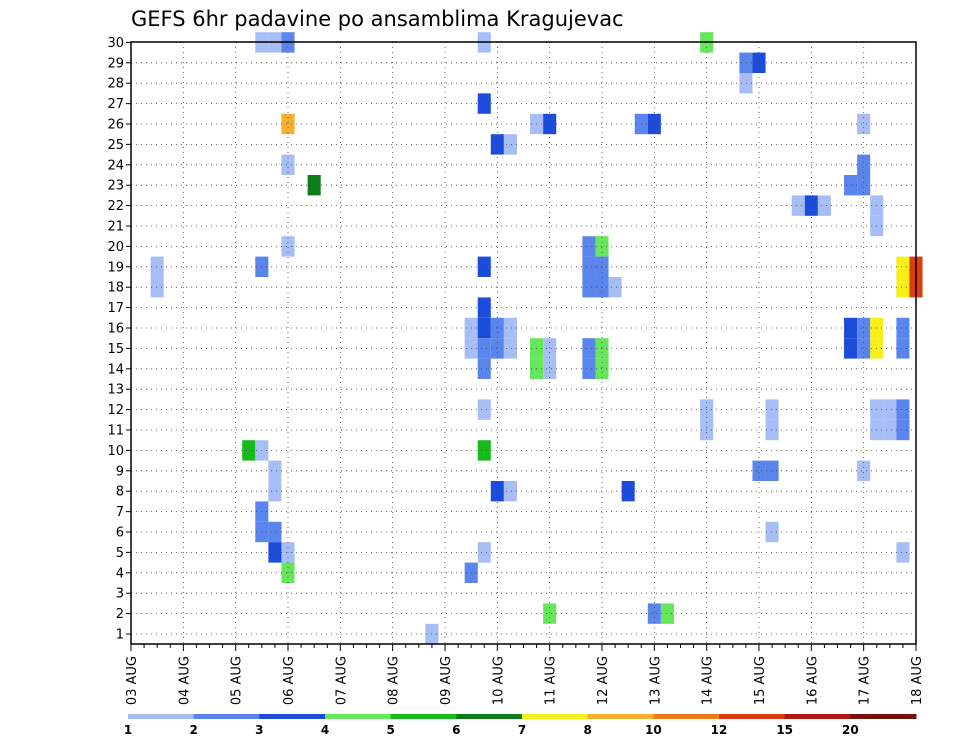  Describe the element at coordinates (390, 730) in the screenshot. I see `legend-label: 5` at that location.